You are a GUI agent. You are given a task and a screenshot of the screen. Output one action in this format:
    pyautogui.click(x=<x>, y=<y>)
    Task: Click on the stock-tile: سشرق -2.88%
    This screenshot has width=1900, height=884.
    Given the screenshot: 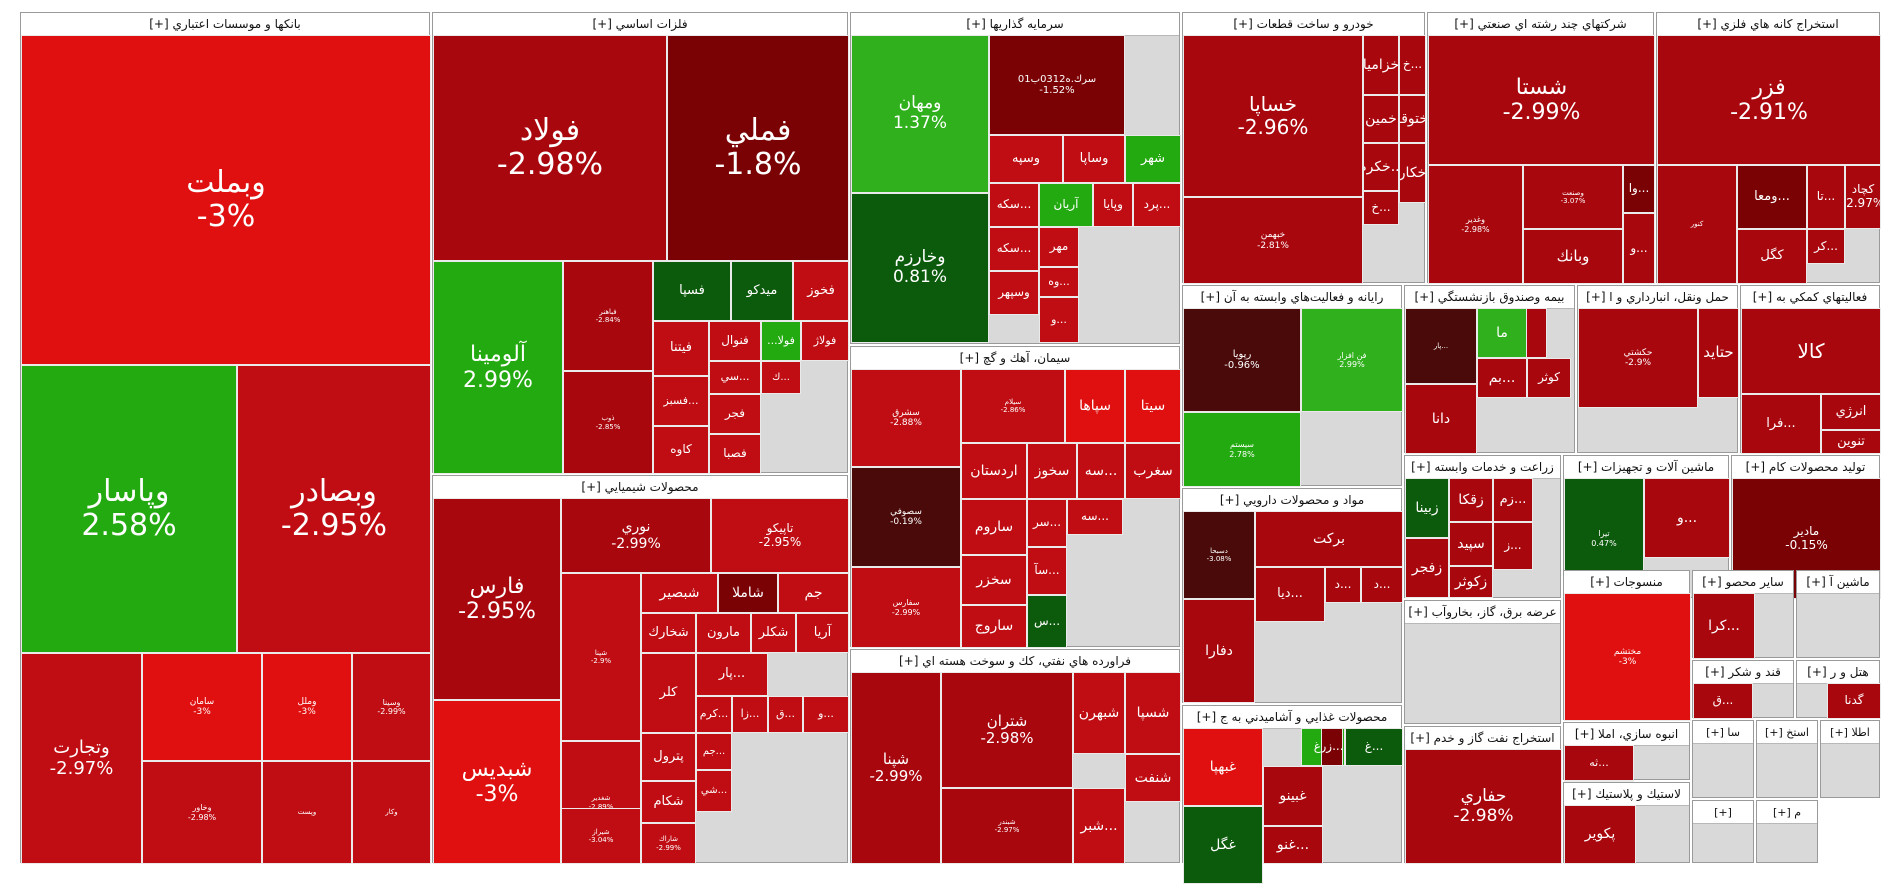 What is the action you would take?
    pyautogui.click(x=906, y=418)
    